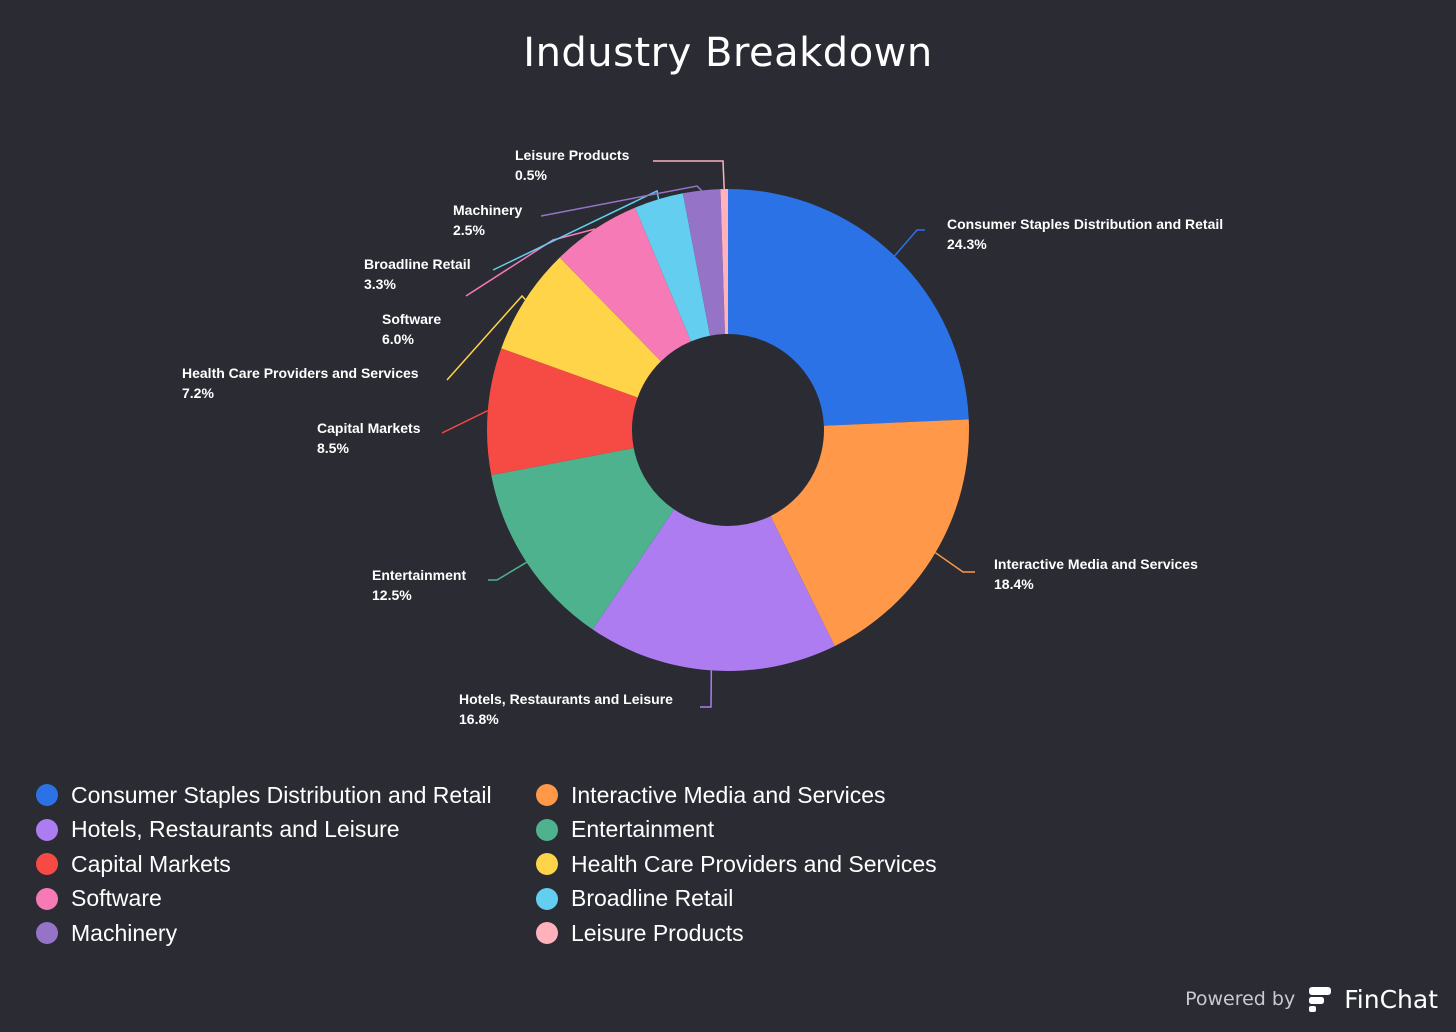 The image size is (1456, 1032). What do you see at coordinates (1085, 224) in the screenshot?
I see `slice-label: Consumer Staples Distribution and Retail` at bounding box center [1085, 224].